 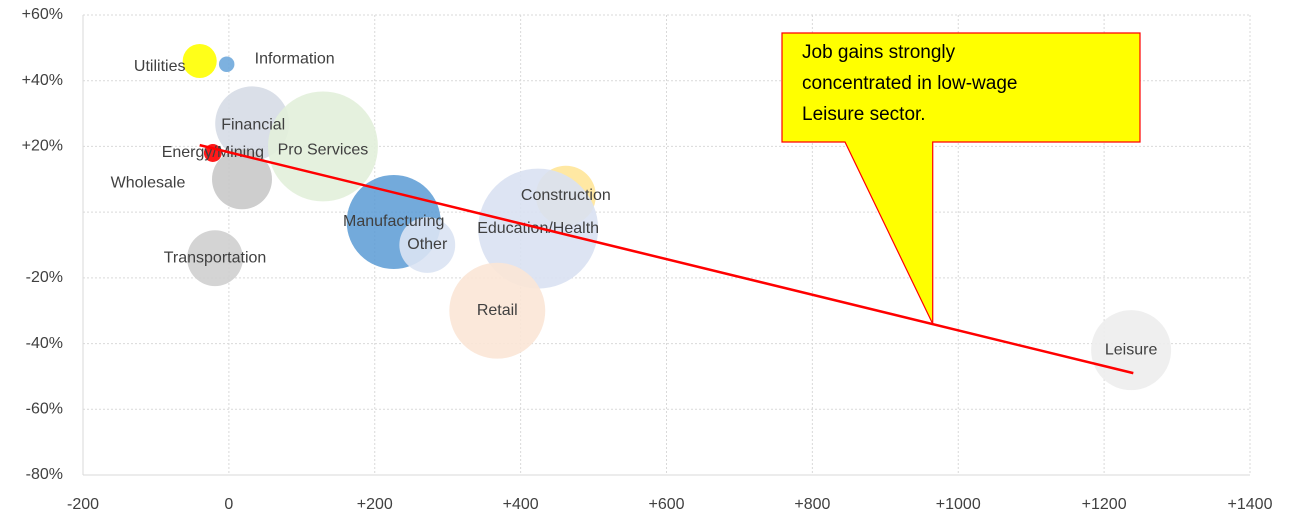 I want to click on bubble-label: Other, so click(x=427, y=244).